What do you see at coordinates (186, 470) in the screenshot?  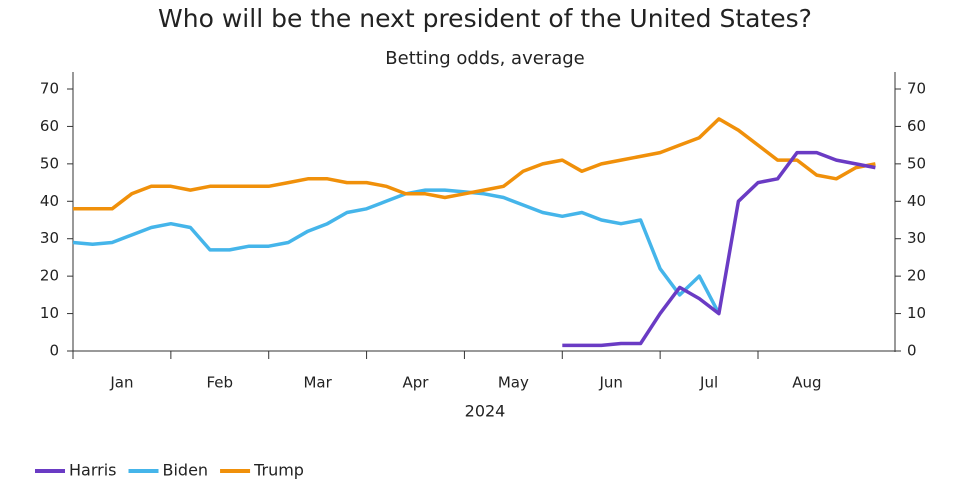 I see `legend-label: Biden` at bounding box center [186, 470].